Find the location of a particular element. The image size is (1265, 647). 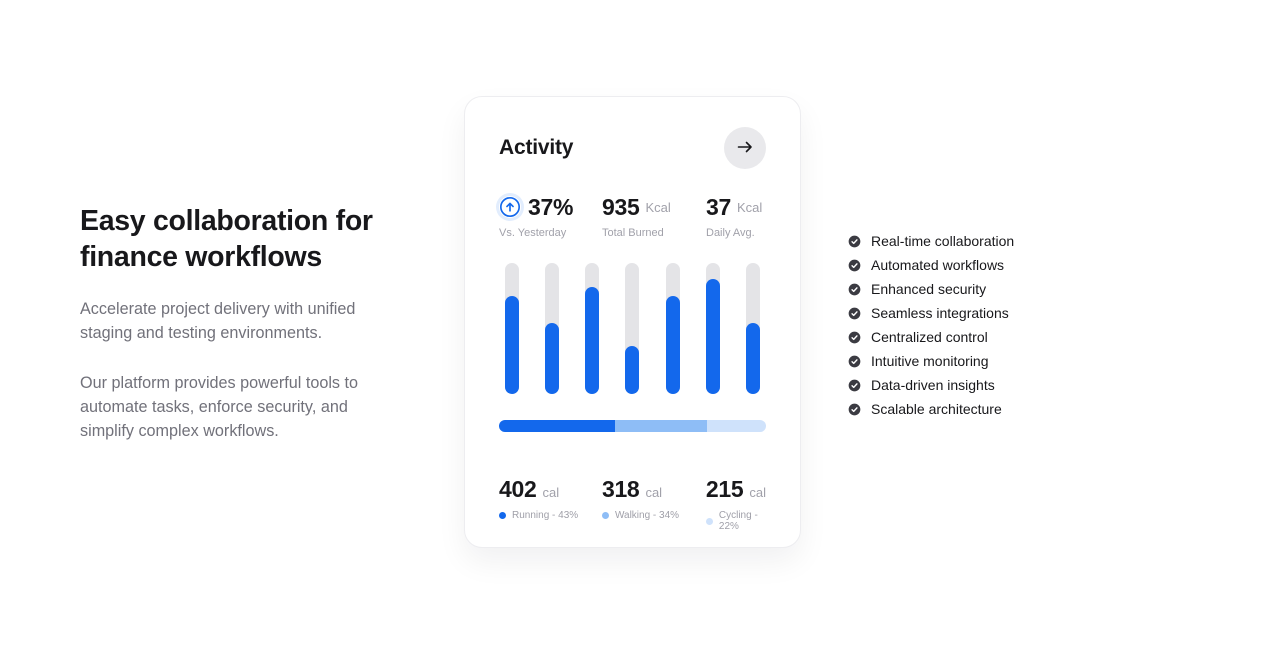

breakdown-legend: Cycling - 22% is located at coordinates (735, 521).